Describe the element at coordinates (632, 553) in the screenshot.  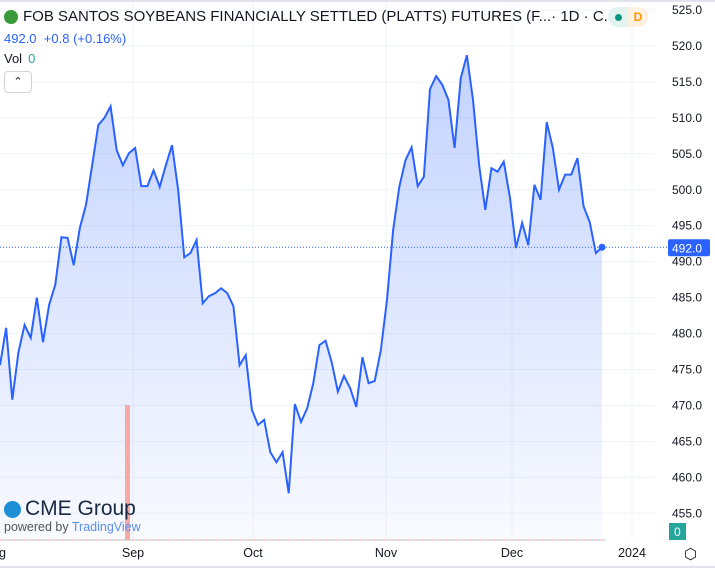
I see `x-tick-label: 2024` at that location.